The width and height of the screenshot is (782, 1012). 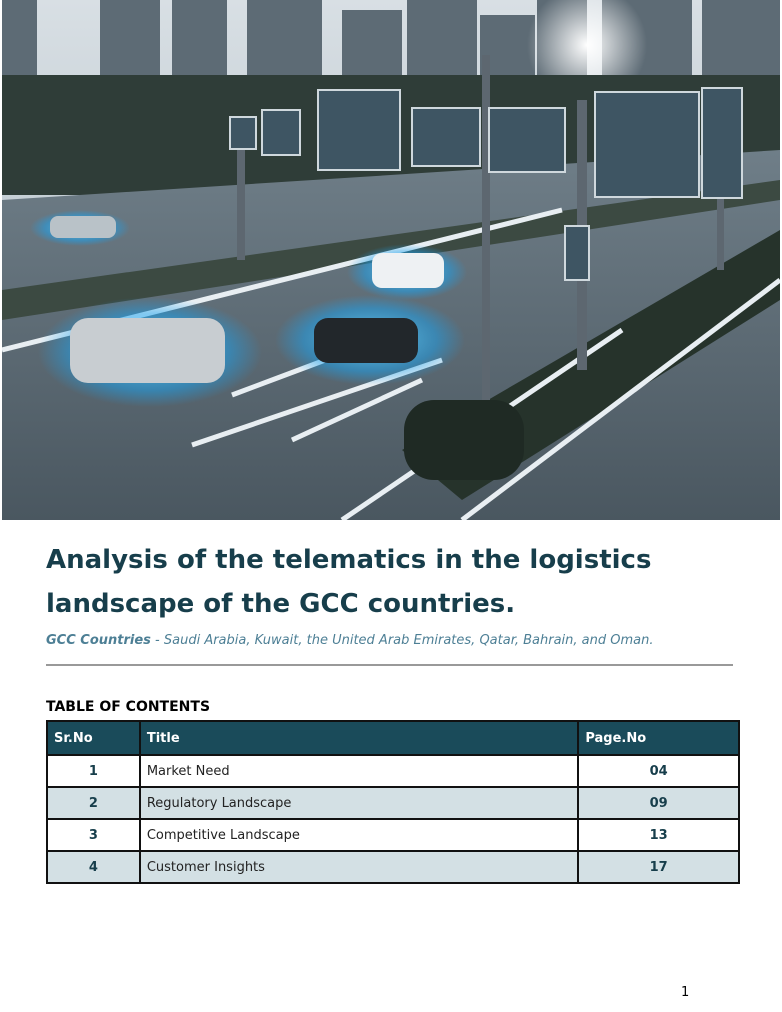 What do you see at coordinates (658, 867) in the screenshot?
I see `table-cell: 17` at bounding box center [658, 867].